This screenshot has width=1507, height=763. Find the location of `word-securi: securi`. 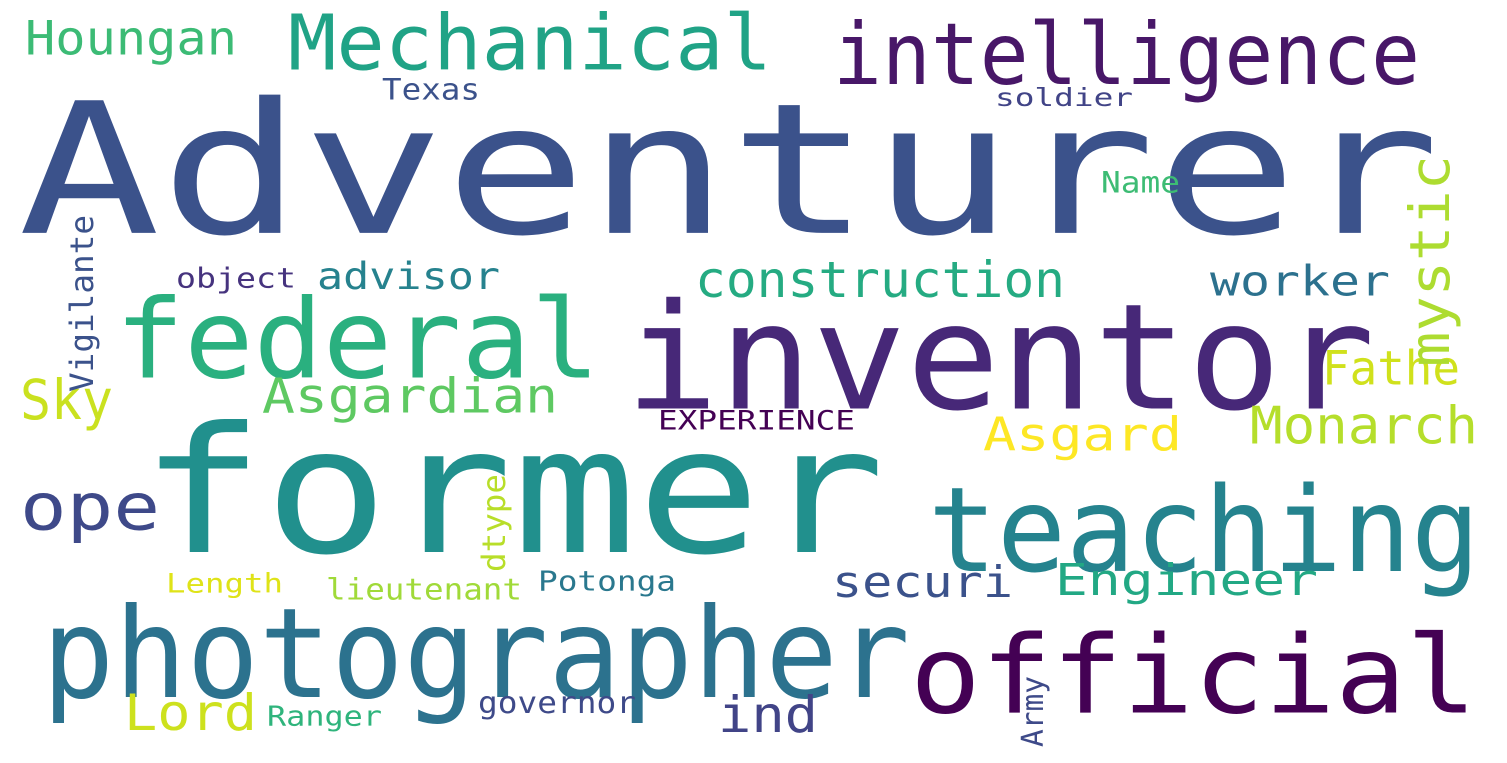

word-securi: securi is located at coordinates (922, 582).